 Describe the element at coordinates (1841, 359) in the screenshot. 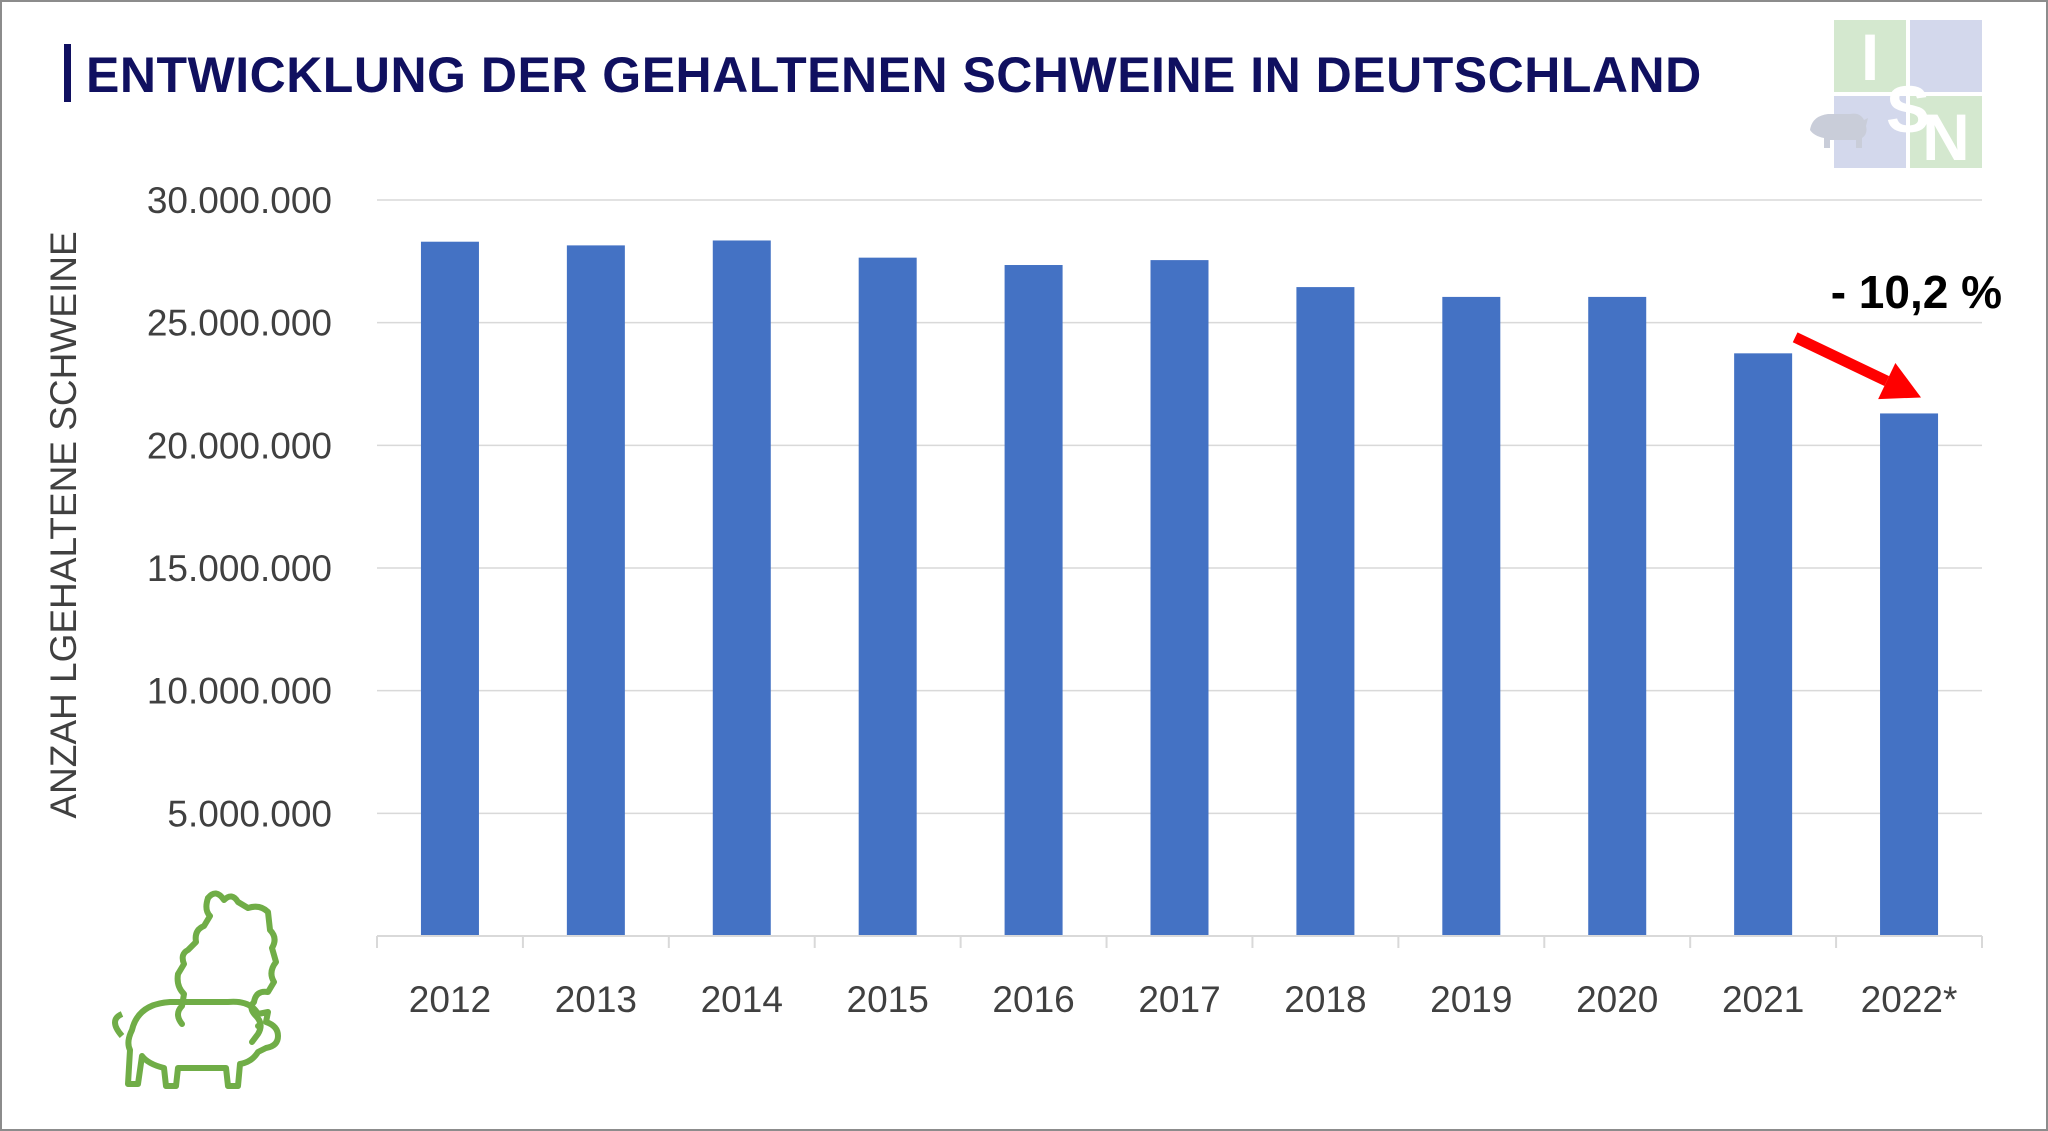

I see `down-trend-arrow-icon` at that location.